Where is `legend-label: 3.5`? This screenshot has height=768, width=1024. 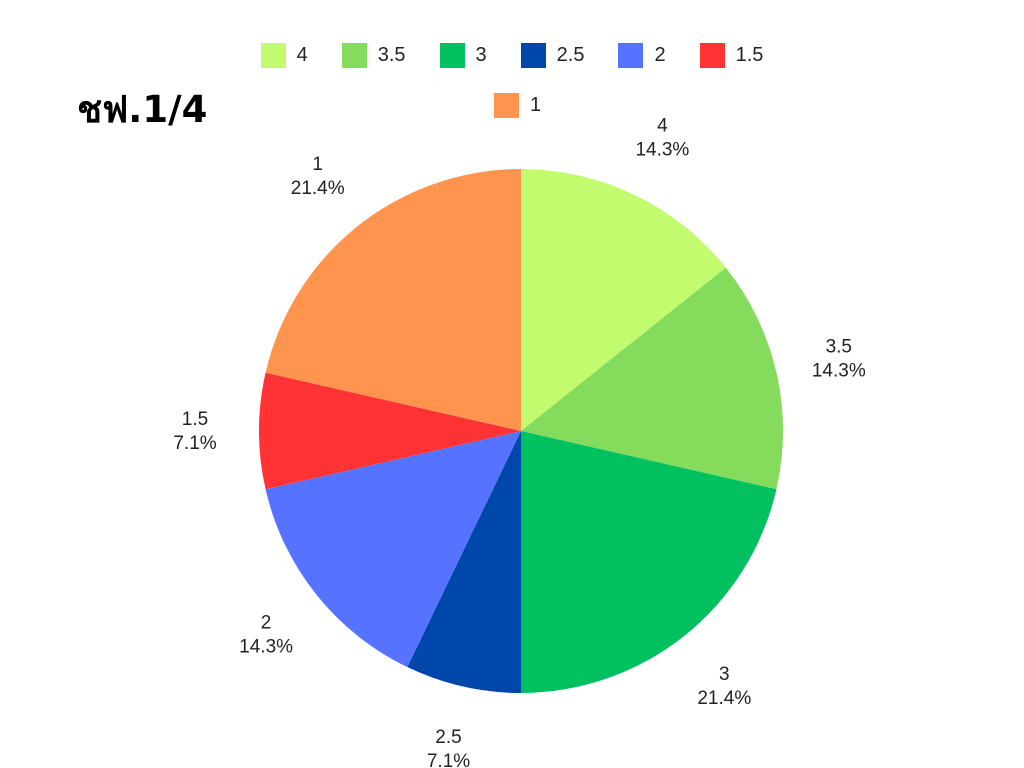
legend-label: 3.5 is located at coordinates (391, 55).